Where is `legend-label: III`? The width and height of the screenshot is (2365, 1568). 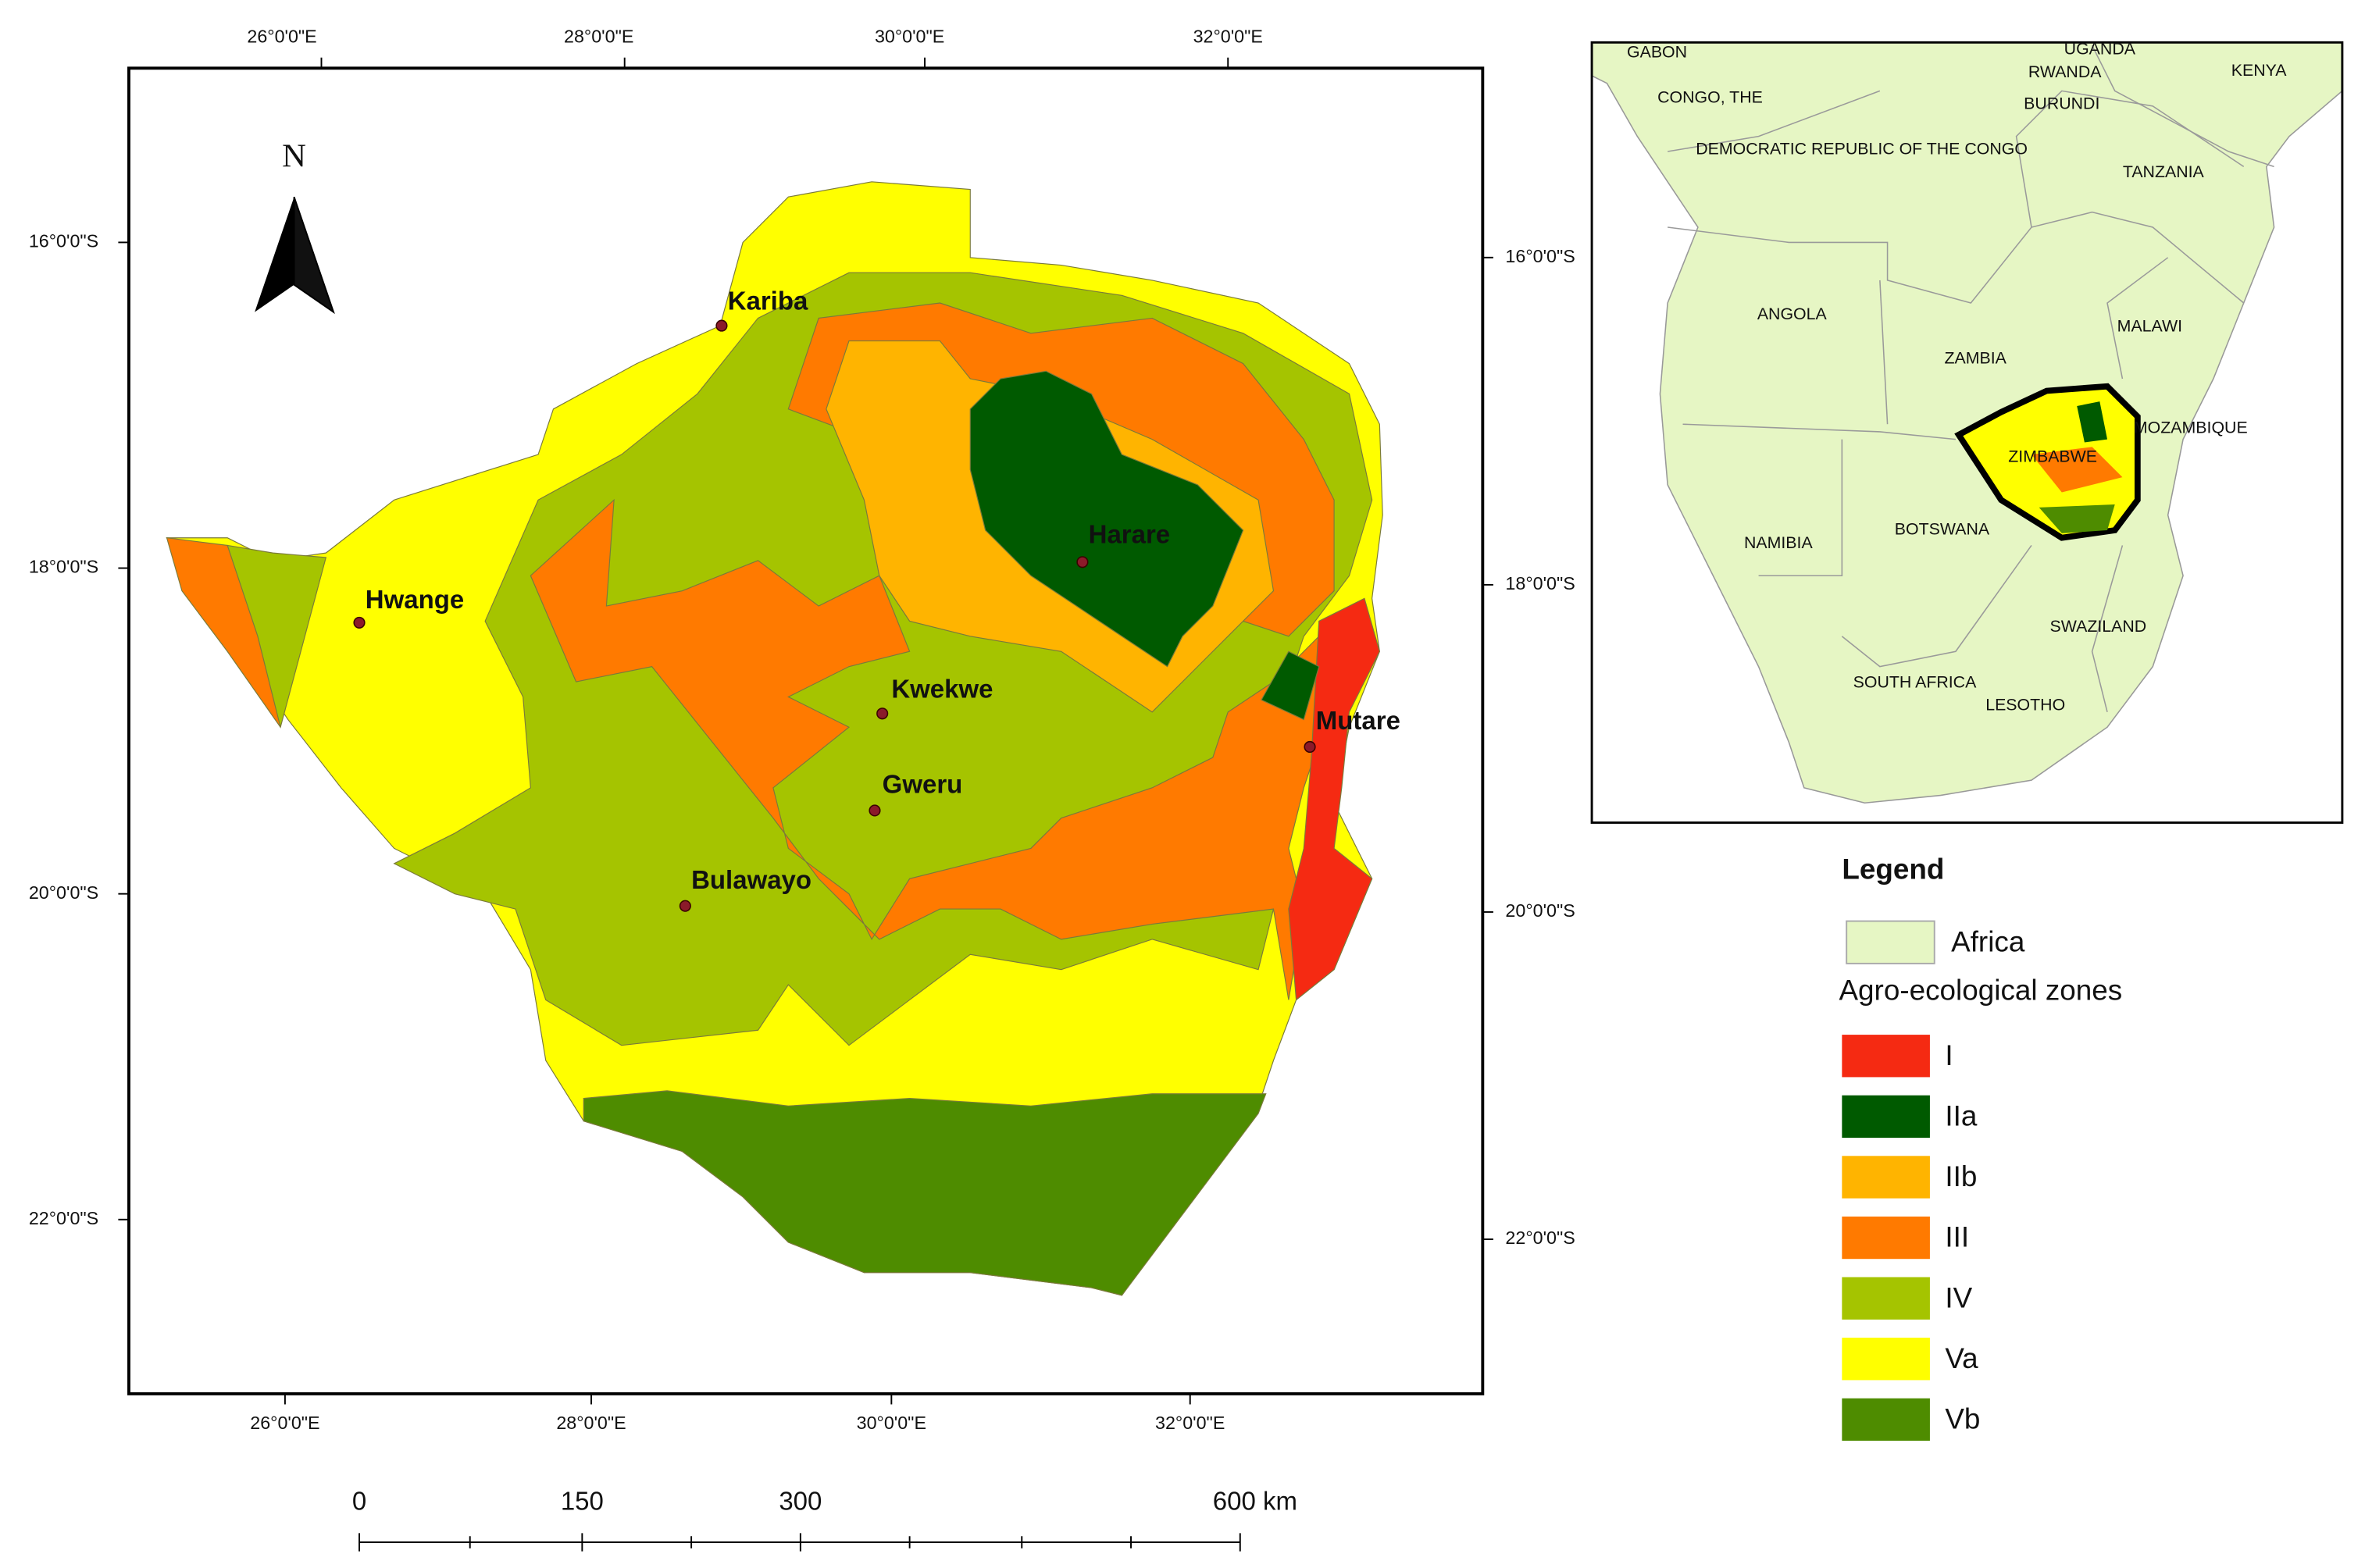
legend-label: III is located at coordinates (1957, 1237).